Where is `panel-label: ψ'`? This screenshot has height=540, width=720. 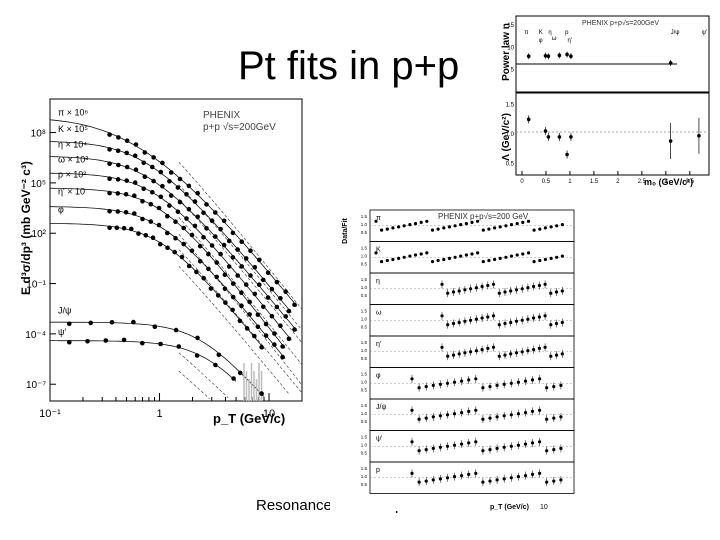
panel-label: ψ' is located at coordinates (379, 439).